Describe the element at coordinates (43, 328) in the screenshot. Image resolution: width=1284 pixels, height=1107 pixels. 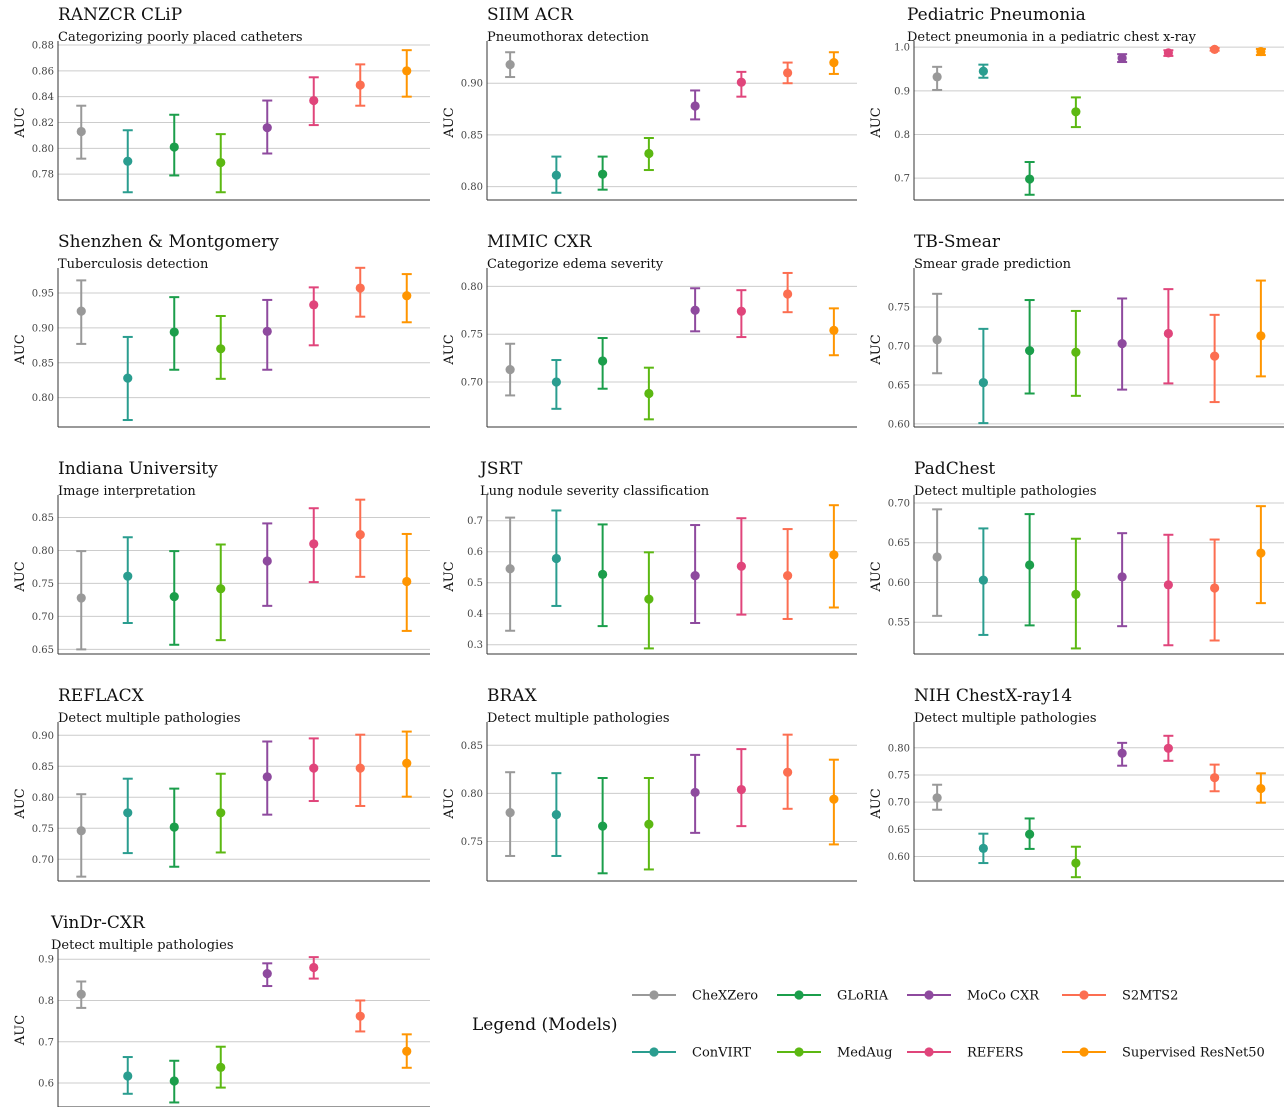
I see `y-tick-label: 0.90` at that location.